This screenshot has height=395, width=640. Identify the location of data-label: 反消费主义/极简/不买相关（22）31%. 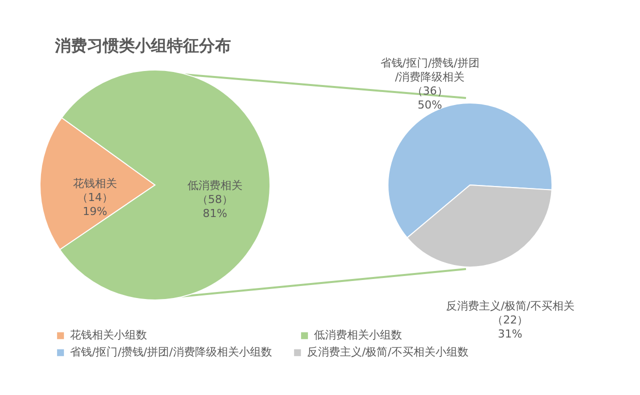
(510, 320).